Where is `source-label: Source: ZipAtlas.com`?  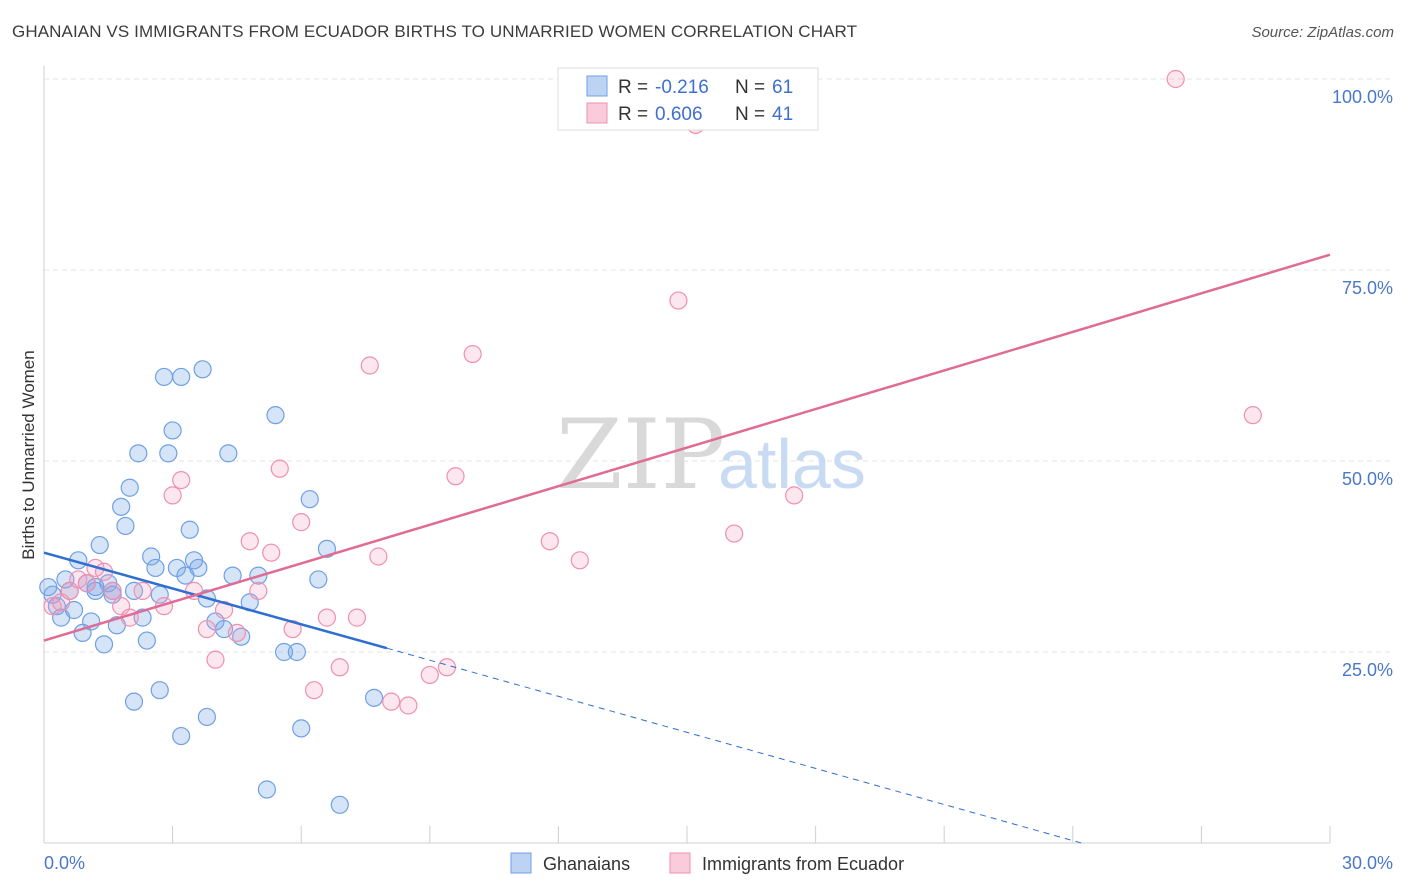
source-label: Source: ZipAtlas.com is located at coordinates (1322, 32).